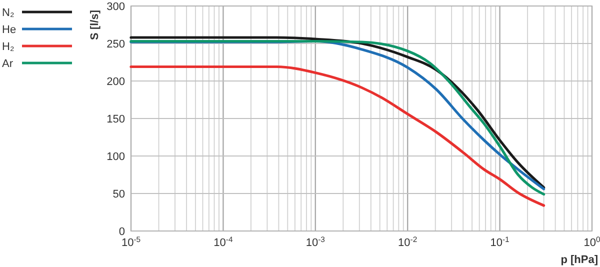 The height and width of the screenshot is (267, 600). What do you see at coordinates (115, 120) in the screenshot?
I see `y-tick-label: 150` at bounding box center [115, 120].